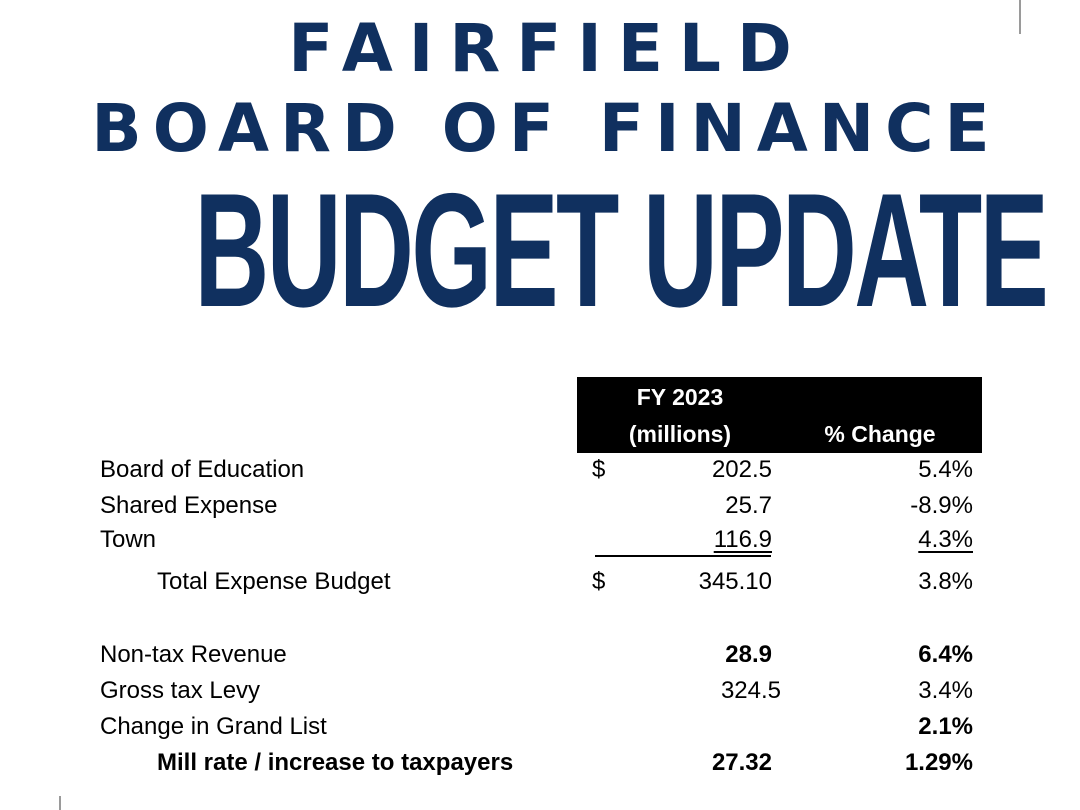 The width and height of the screenshot is (1080, 810). What do you see at coordinates (945, 539) in the screenshot?
I see `row-change: 4.3%` at bounding box center [945, 539].